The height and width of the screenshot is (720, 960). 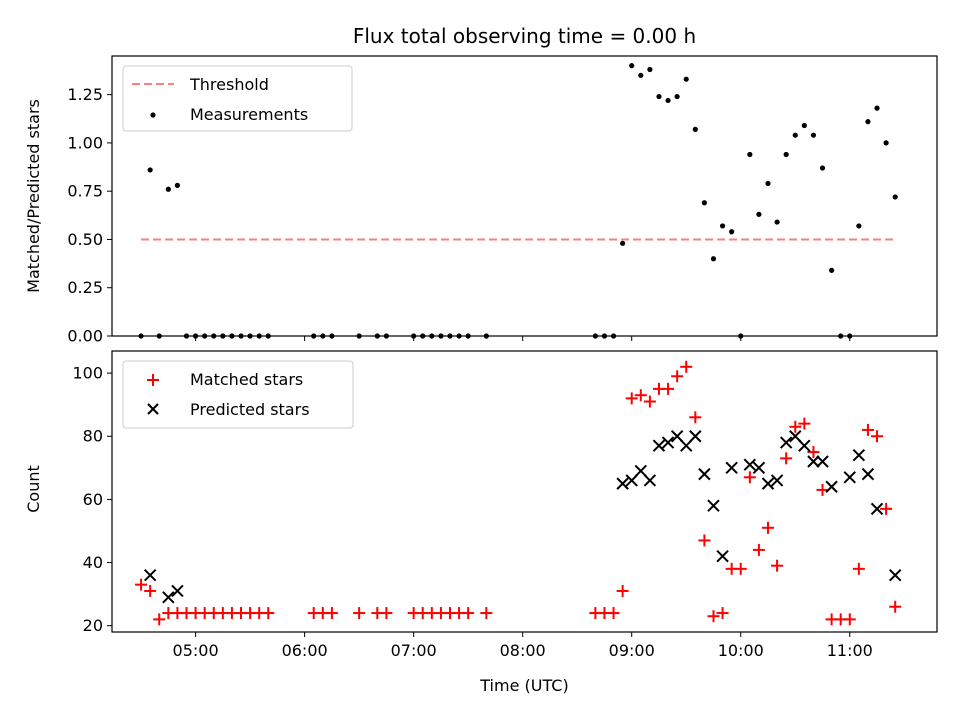 What do you see at coordinates (850, 650) in the screenshot?
I see `bottom-x-tick-label: 11:00` at bounding box center [850, 650].